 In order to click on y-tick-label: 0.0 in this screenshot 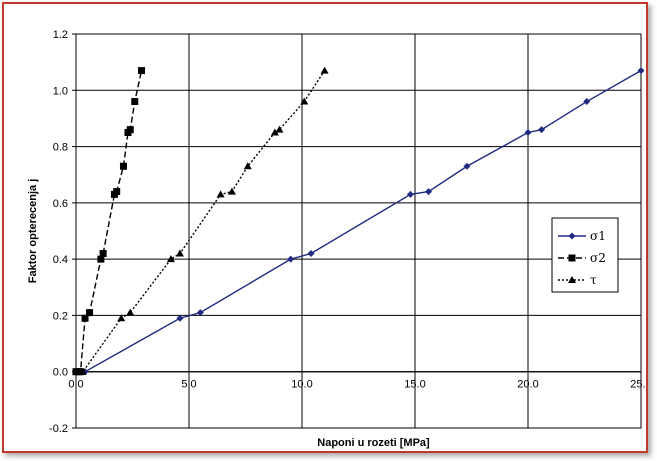, I will do `click(60, 373)`.